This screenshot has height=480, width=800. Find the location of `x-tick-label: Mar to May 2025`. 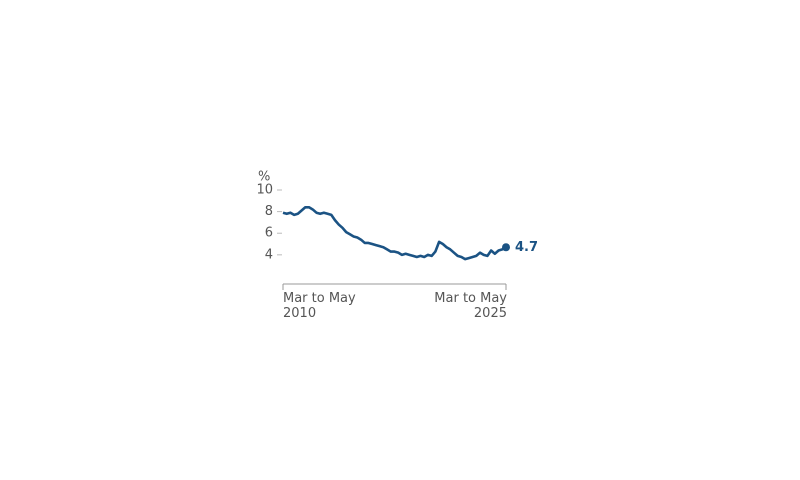

x-tick-label: Mar to May 2025 is located at coordinates (470, 306).